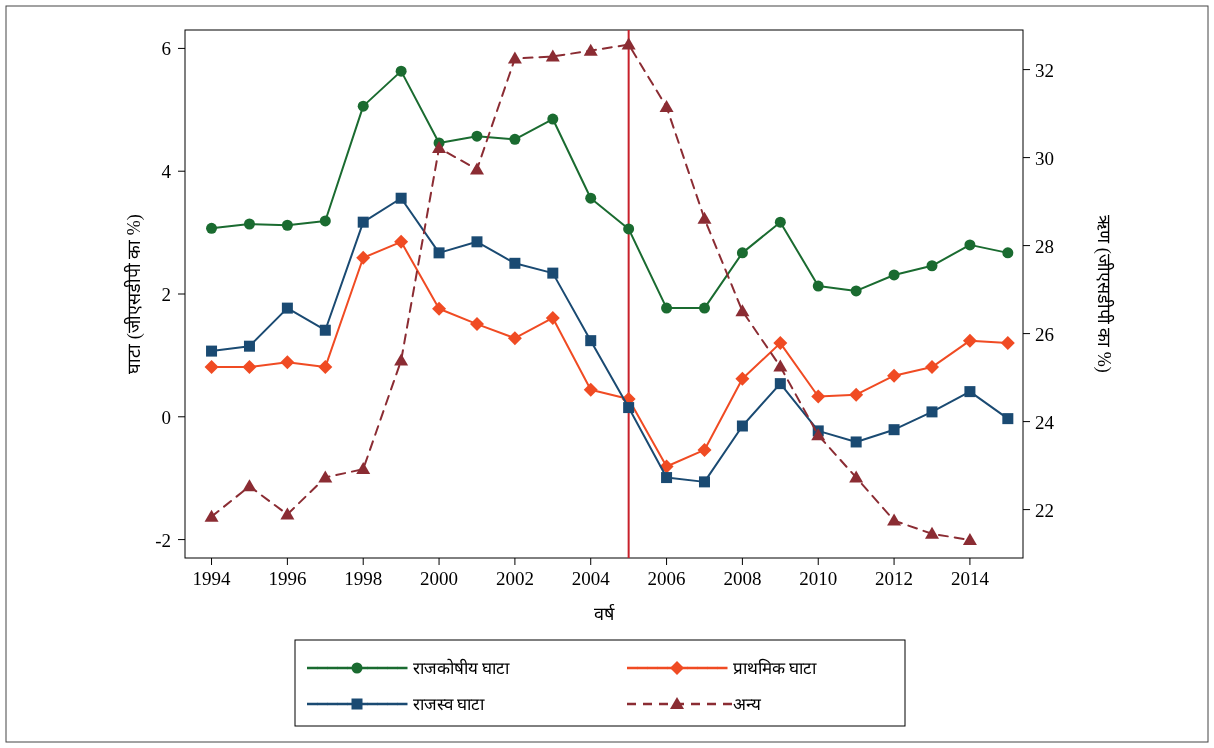  What do you see at coordinates (1044, 158) in the screenshot?
I see `y2-tick-label: 30` at bounding box center [1044, 158].